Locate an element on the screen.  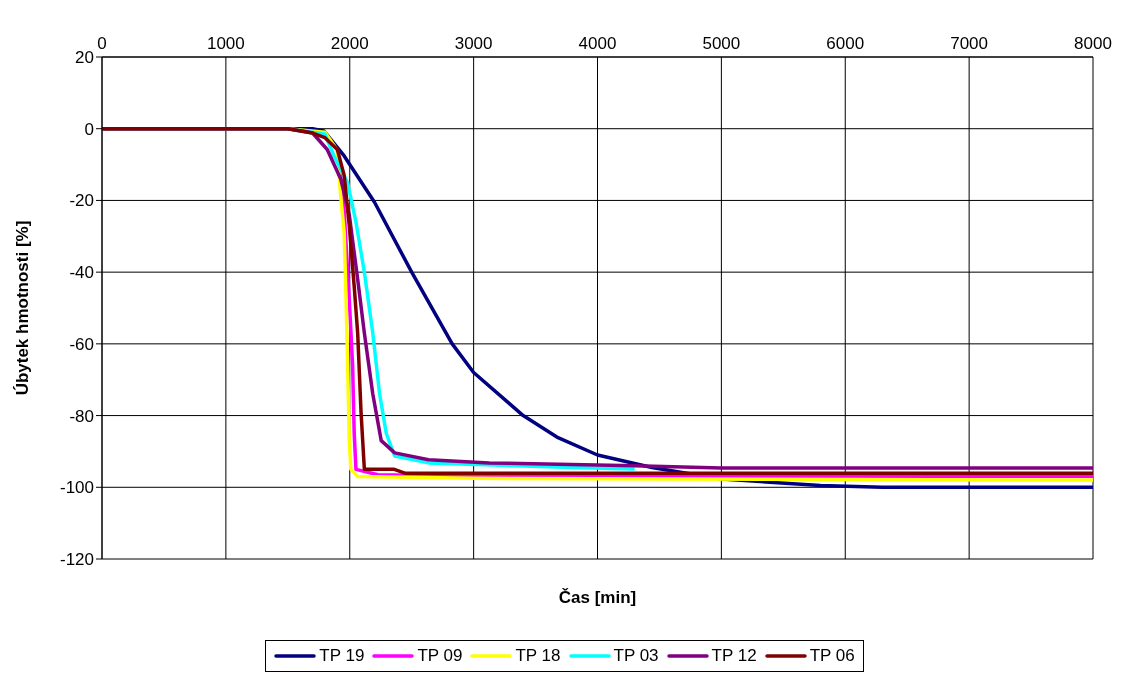
legend-label: TP 03 is located at coordinates (635, 656).